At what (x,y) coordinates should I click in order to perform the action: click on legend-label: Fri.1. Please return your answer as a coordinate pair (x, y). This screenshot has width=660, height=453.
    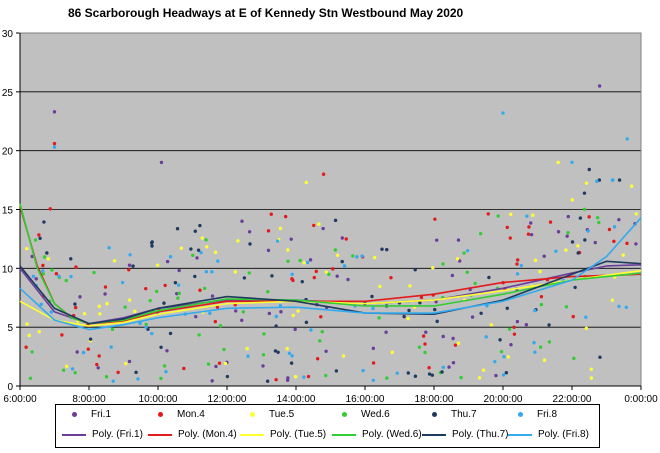
    Looking at the image, I should click on (101, 414).